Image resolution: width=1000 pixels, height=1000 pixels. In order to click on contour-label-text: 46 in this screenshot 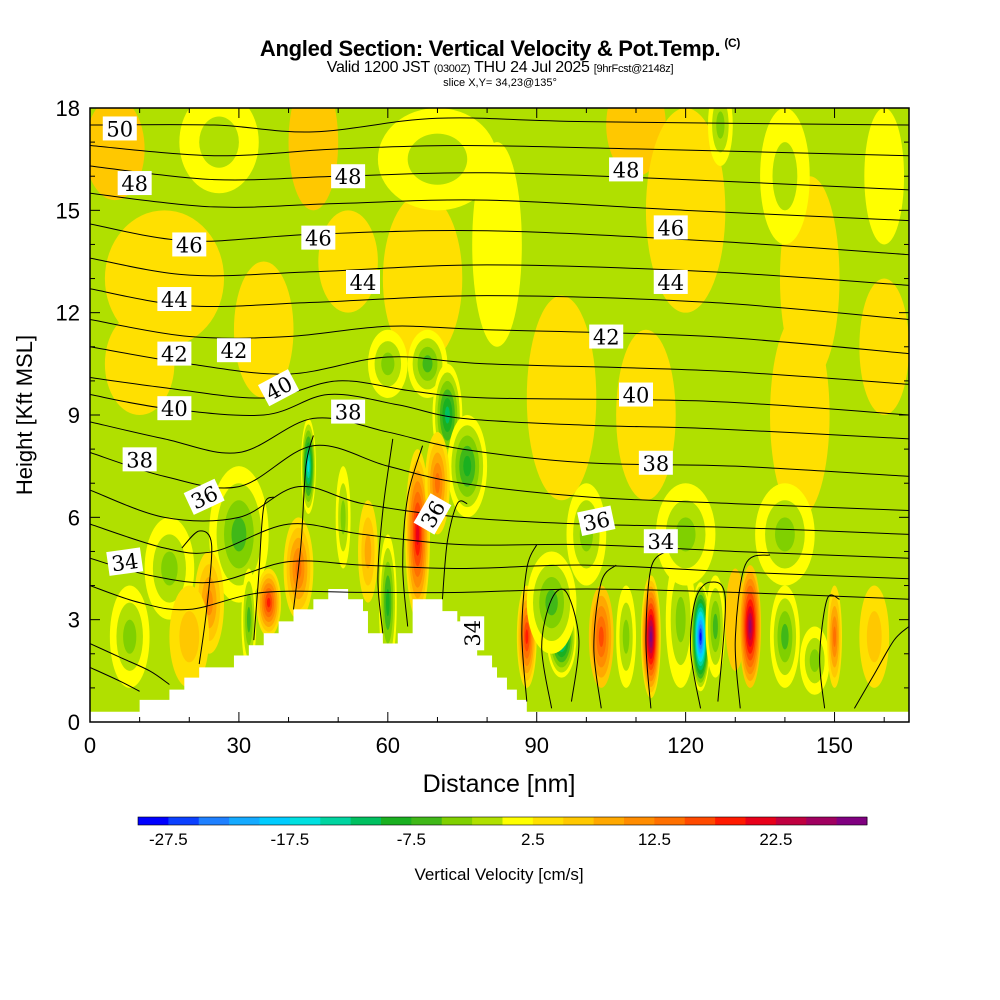, I will do `click(670, 228)`.